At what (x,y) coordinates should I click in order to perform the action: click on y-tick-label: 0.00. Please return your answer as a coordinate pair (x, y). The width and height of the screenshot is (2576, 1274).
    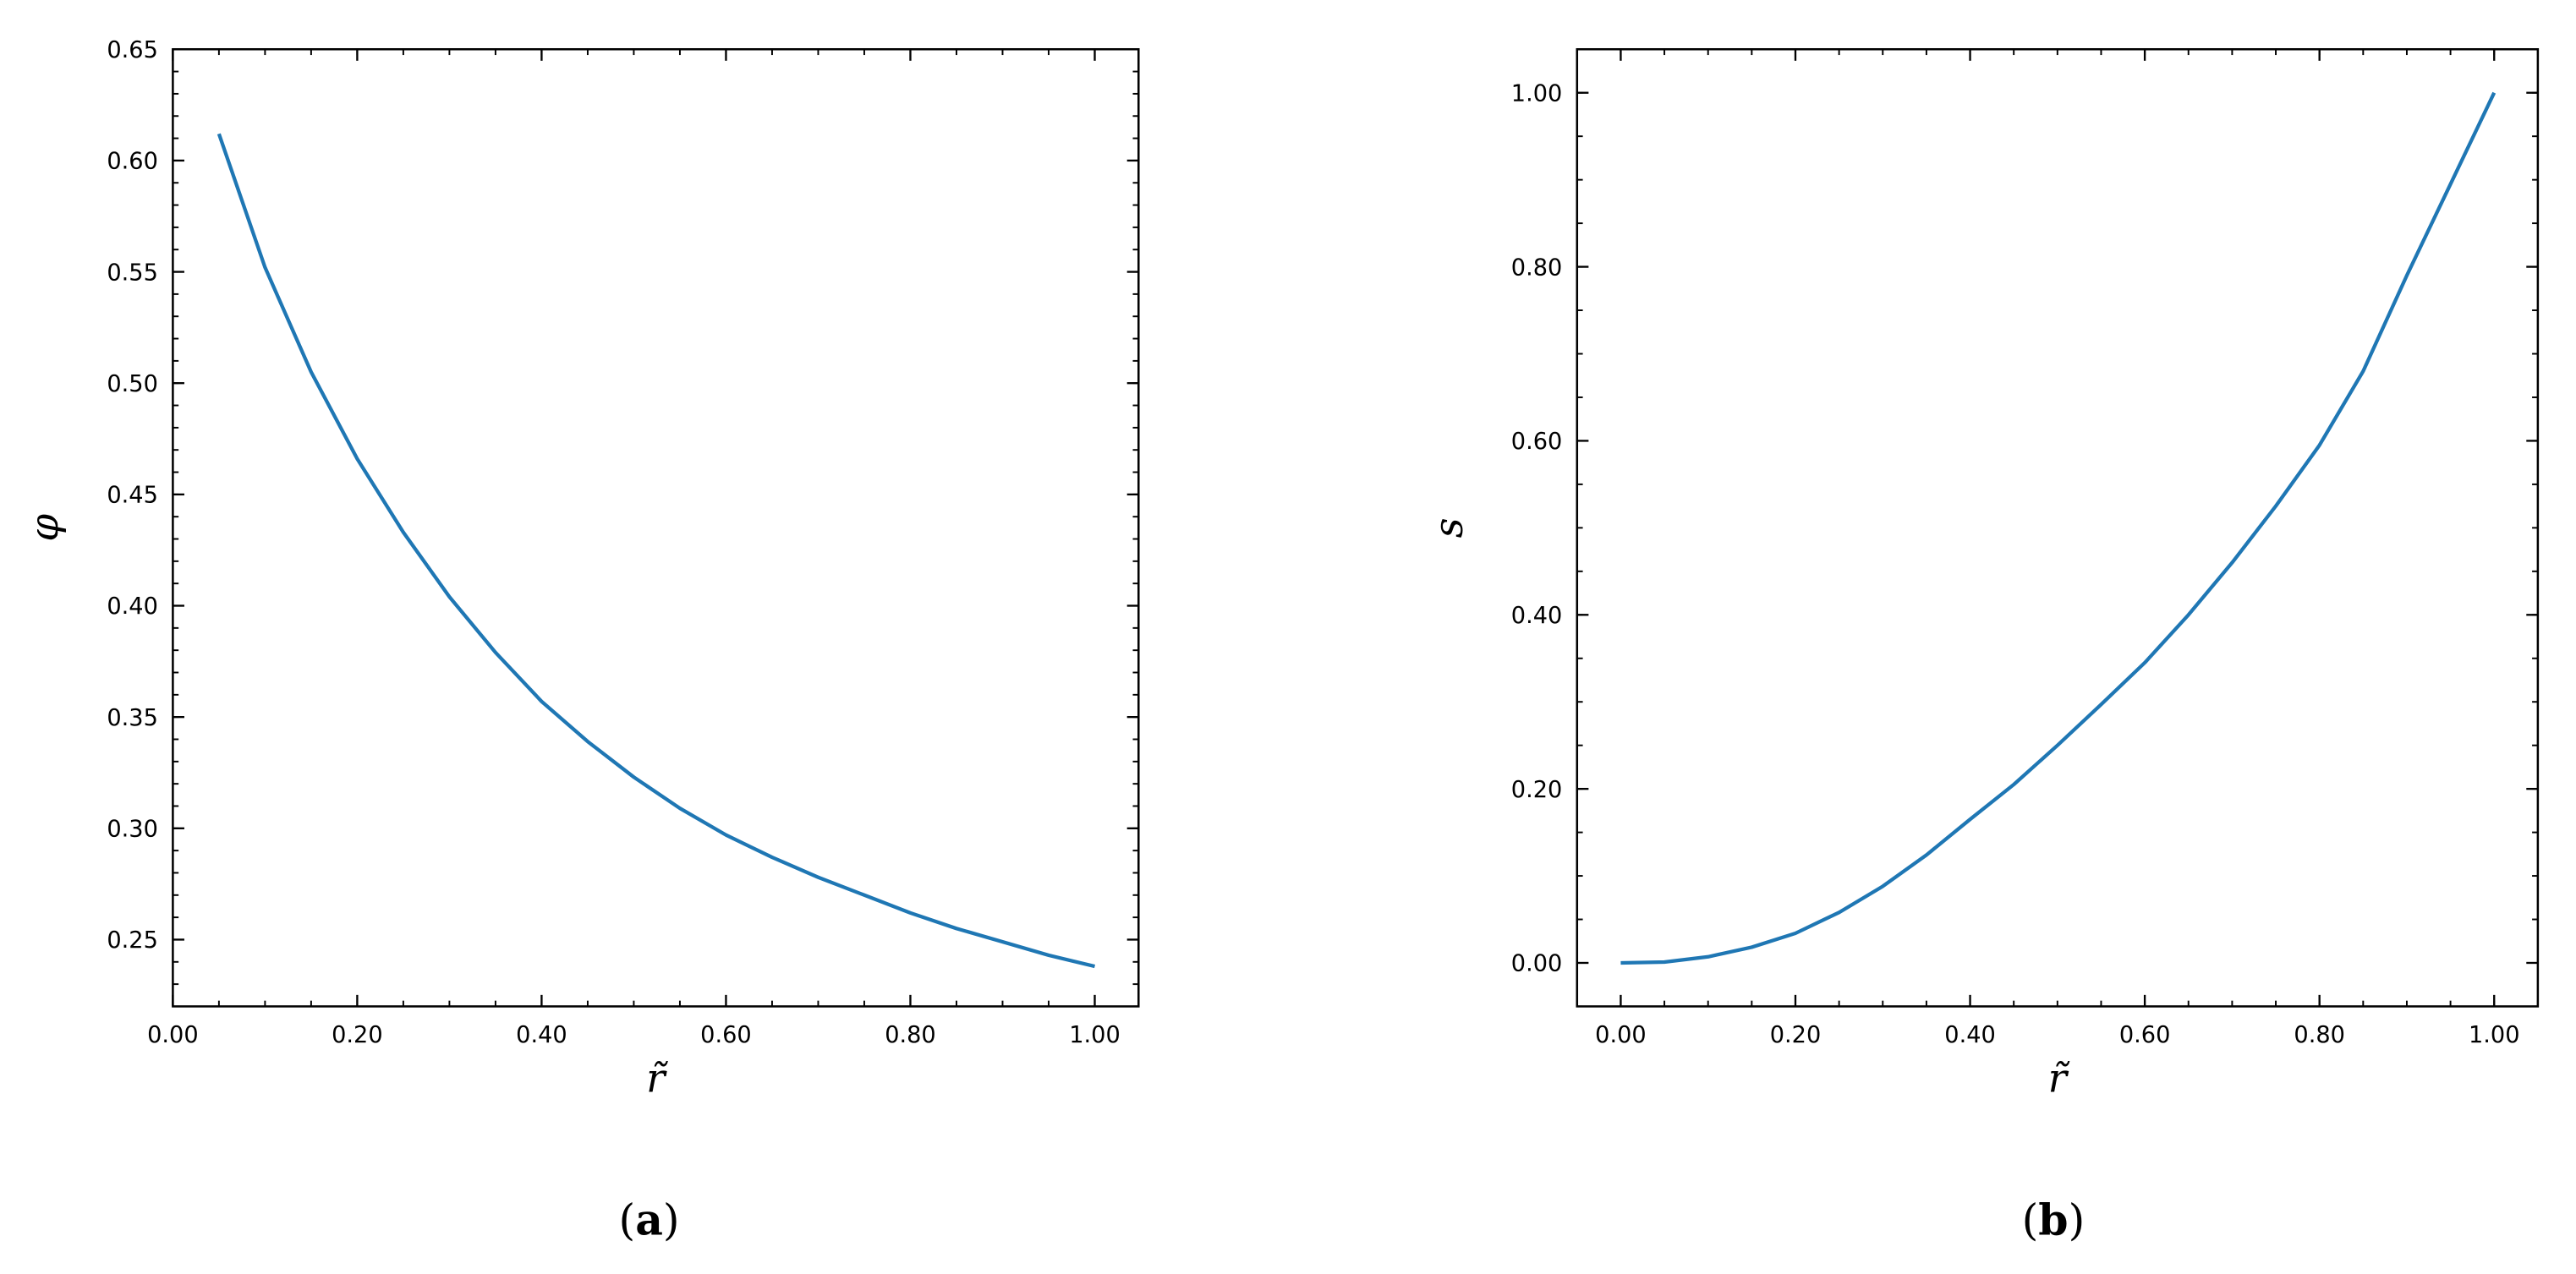
    Looking at the image, I should click on (1536, 964).